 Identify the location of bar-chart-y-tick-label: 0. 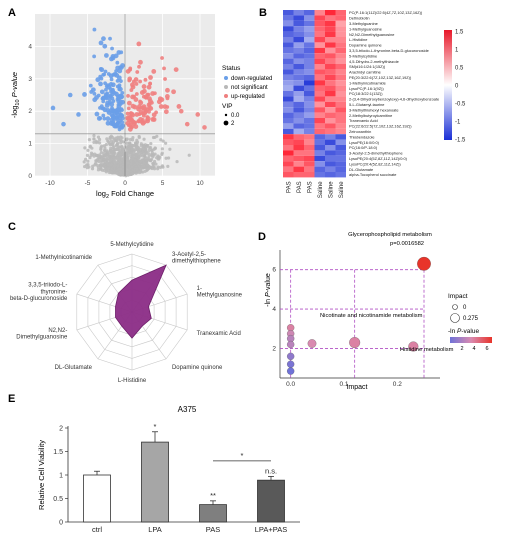
(61, 523).